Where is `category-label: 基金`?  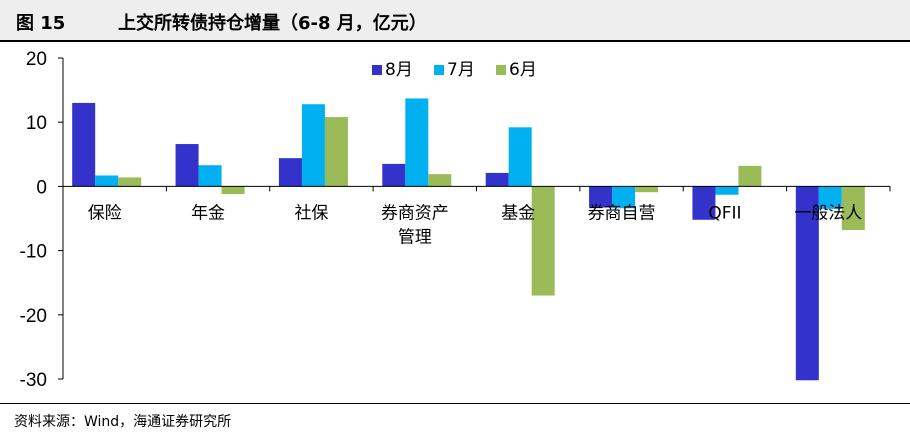
category-label: 基金 is located at coordinates (518, 213).